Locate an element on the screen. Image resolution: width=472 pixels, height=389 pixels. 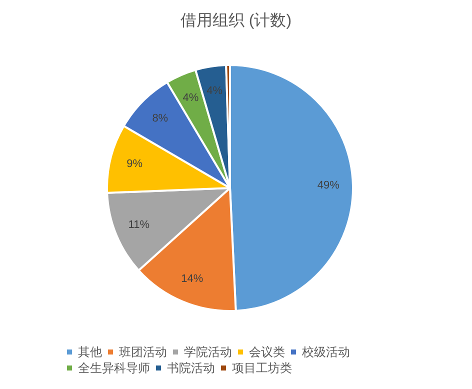
data-label: 11% is located at coordinates (139, 225).